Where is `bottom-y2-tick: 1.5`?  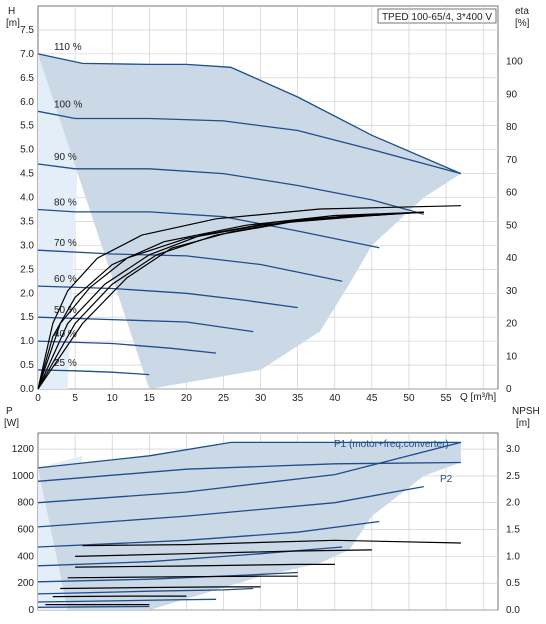
bottom-y2-tick: 1.5 is located at coordinates (513, 530).